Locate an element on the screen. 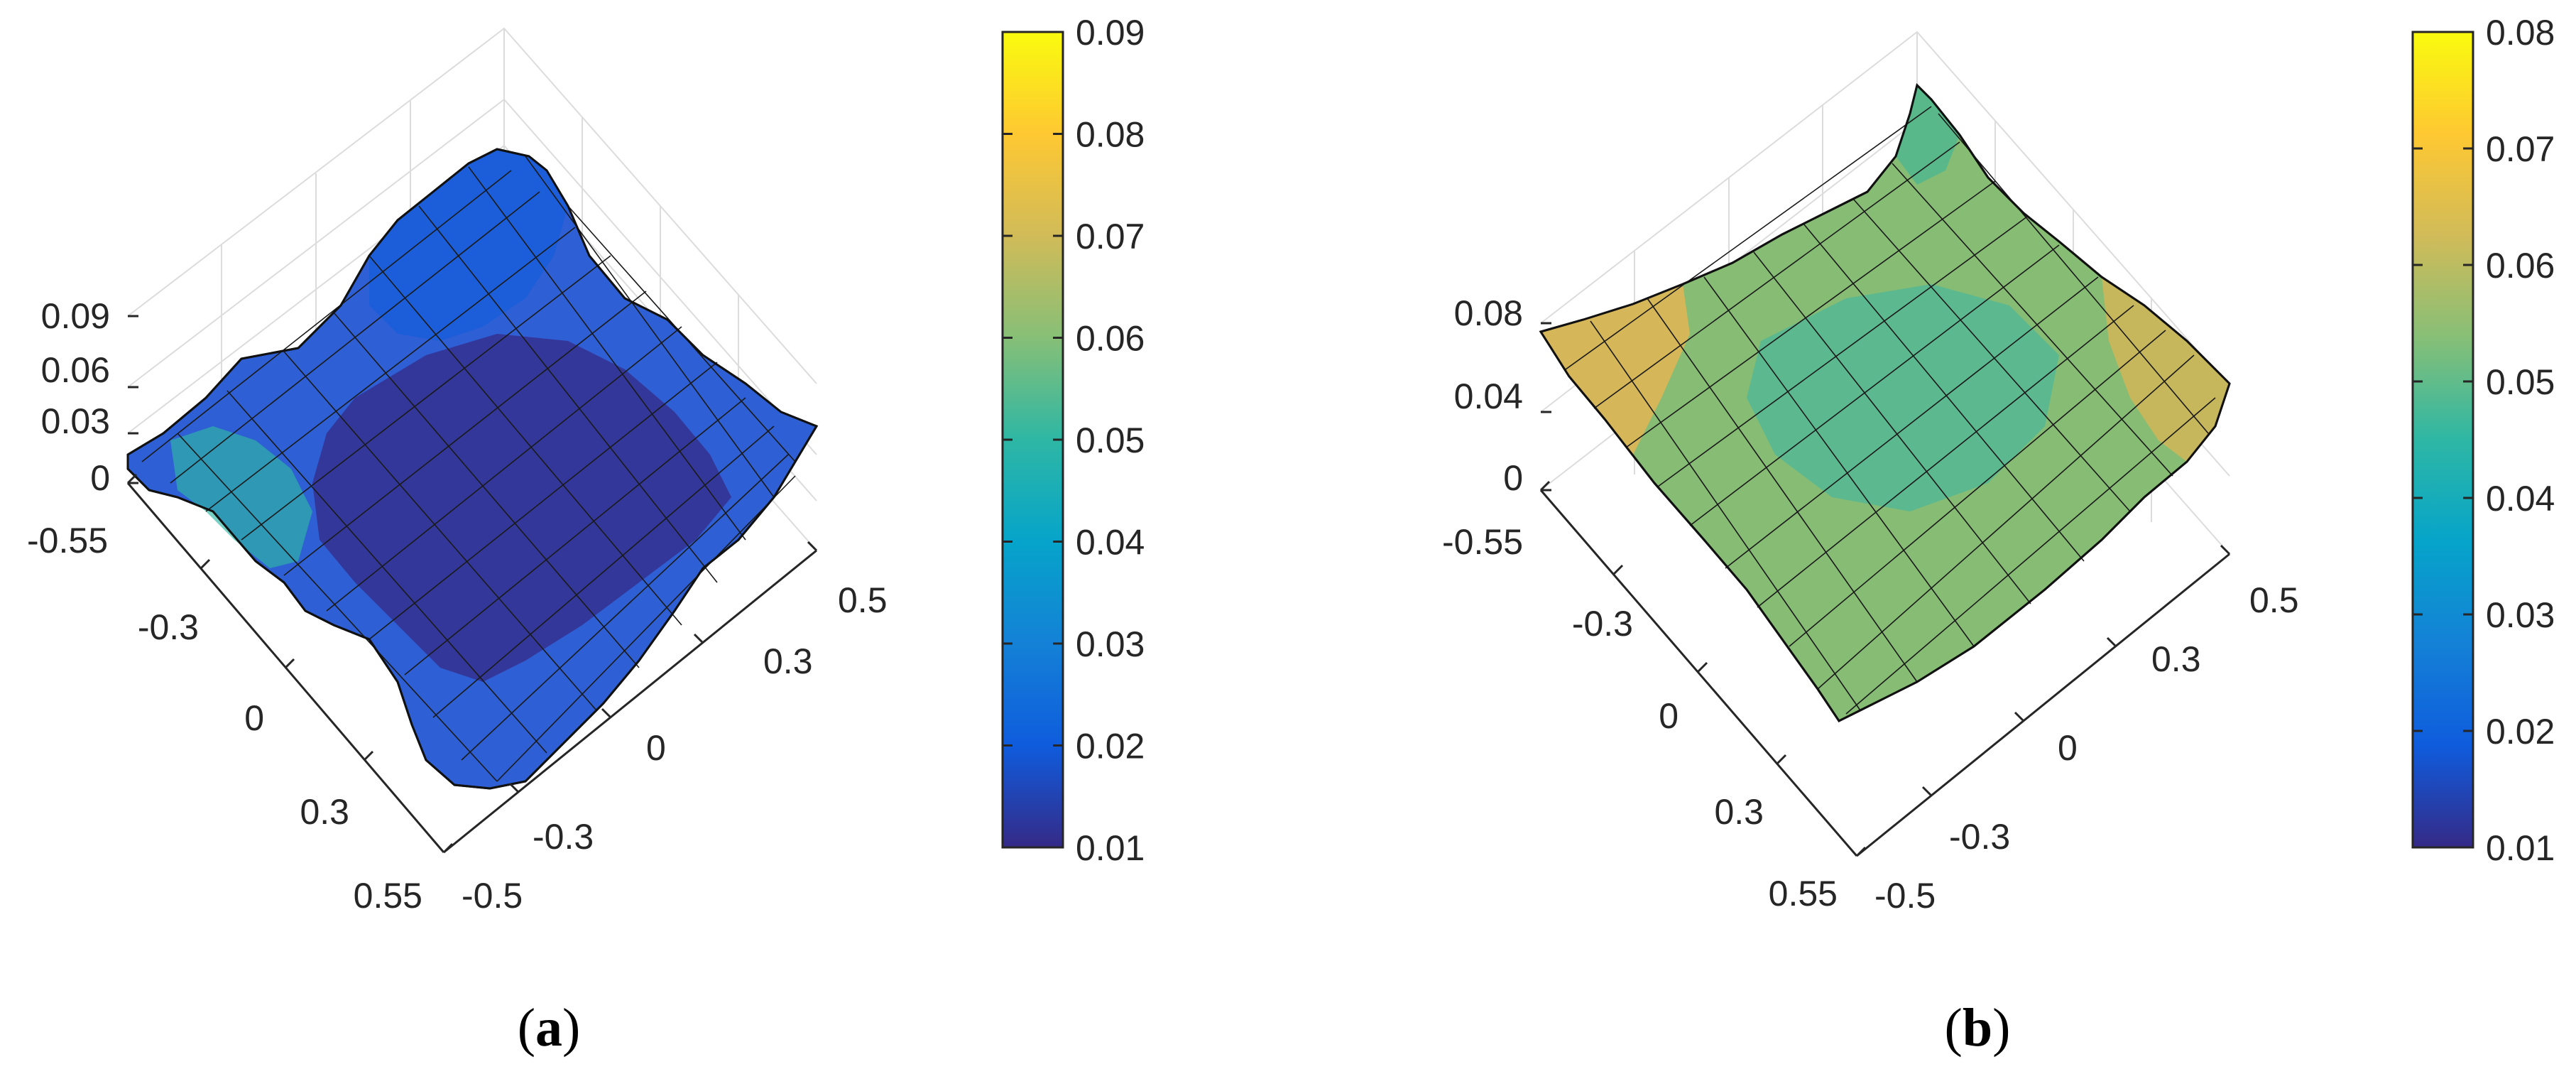 The height and width of the screenshot is (1074, 2576). colorbar-frame is located at coordinates (2442, 440).